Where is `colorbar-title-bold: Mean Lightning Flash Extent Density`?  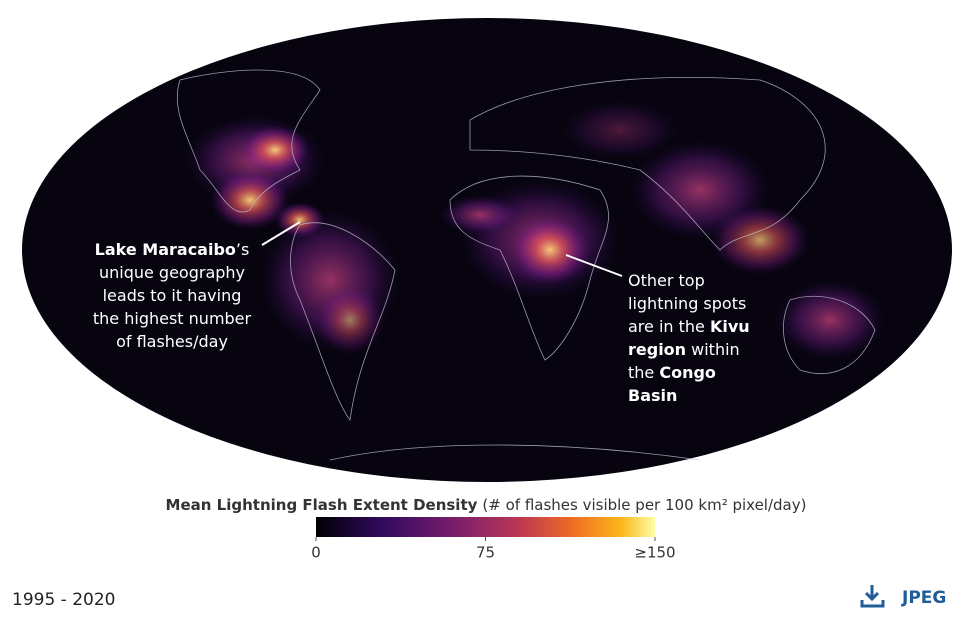 colorbar-title-bold: Mean Lightning Flash Extent Density is located at coordinates (322, 505).